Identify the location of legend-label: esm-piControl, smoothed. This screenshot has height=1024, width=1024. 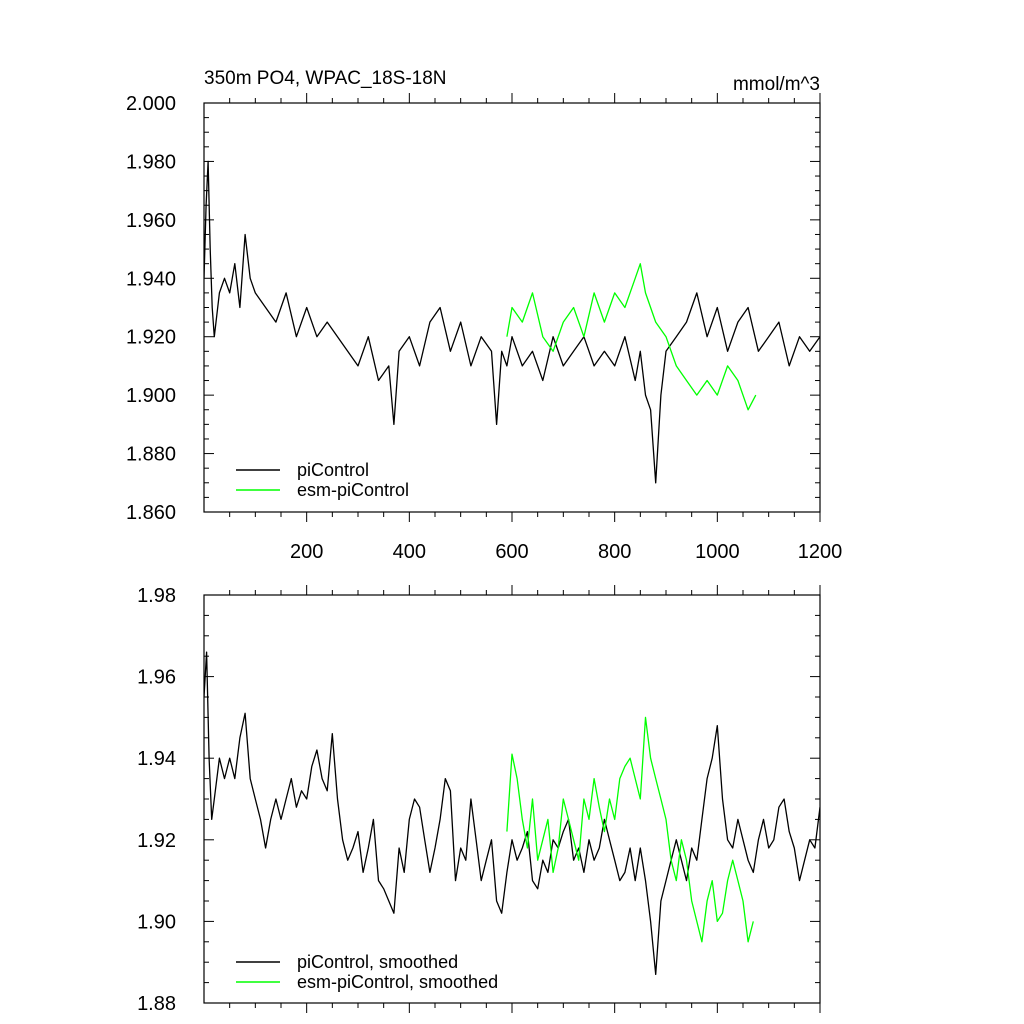
(397, 982).